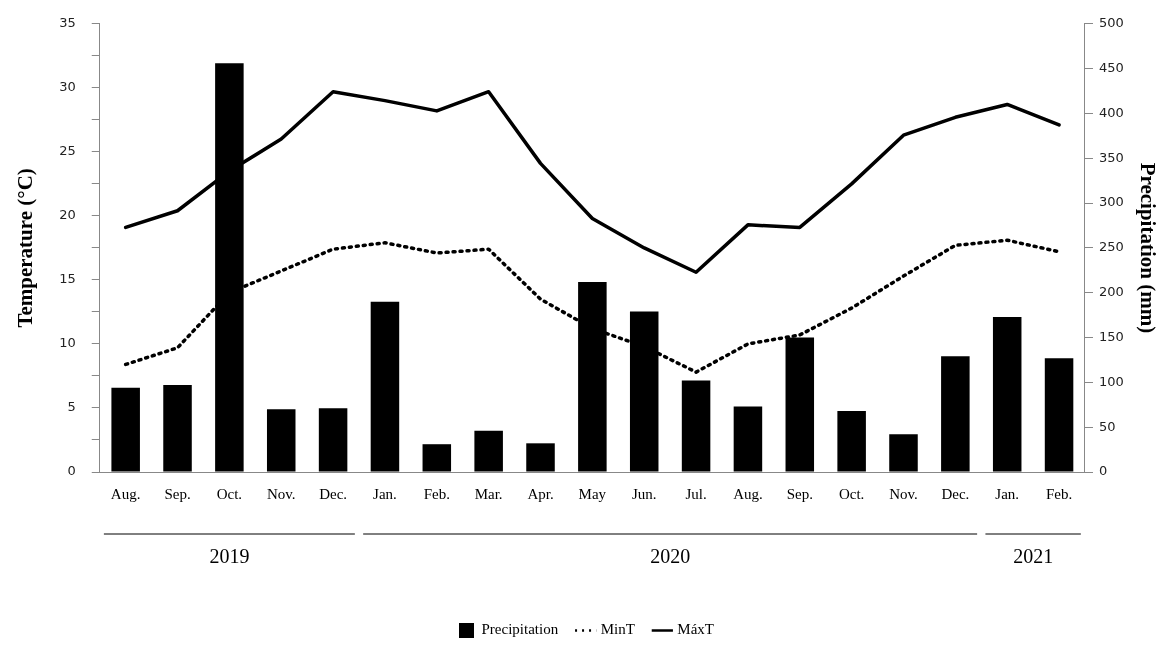 This screenshot has width=1173, height=648. What do you see at coordinates (71, 471) in the screenshot?
I see `y-tick-label: 0` at bounding box center [71, 471].